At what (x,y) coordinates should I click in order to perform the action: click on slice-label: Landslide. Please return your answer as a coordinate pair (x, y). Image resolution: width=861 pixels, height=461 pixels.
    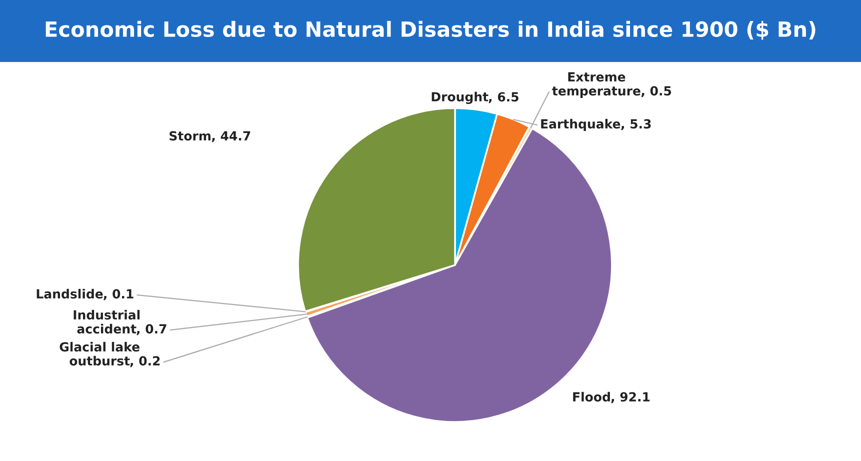
    Looking at the image, I should click on (69, 293).